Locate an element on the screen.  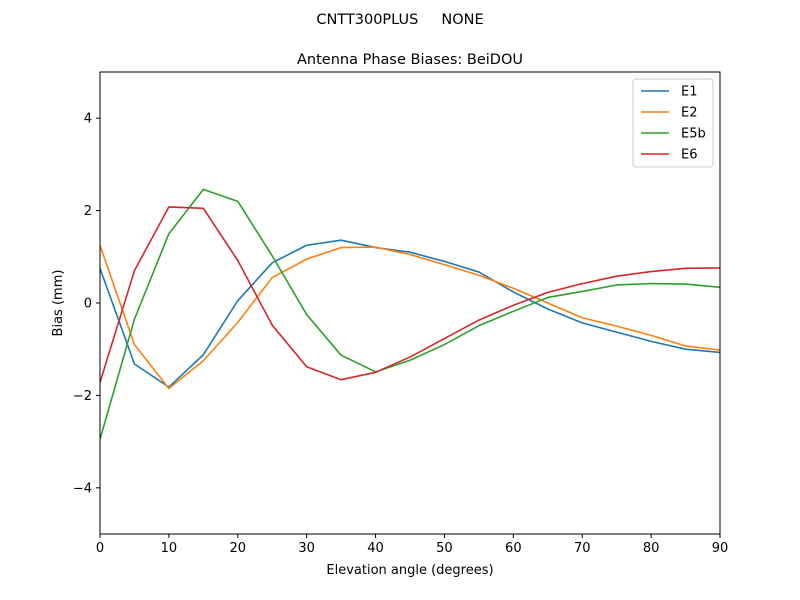
x-tick-label: 80 is located at coordinates (651, 548).